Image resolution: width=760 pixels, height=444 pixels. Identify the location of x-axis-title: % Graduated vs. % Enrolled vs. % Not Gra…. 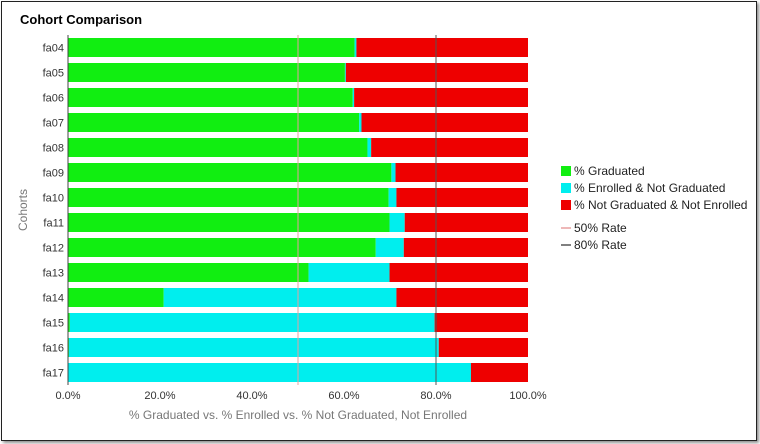
(298, 415).